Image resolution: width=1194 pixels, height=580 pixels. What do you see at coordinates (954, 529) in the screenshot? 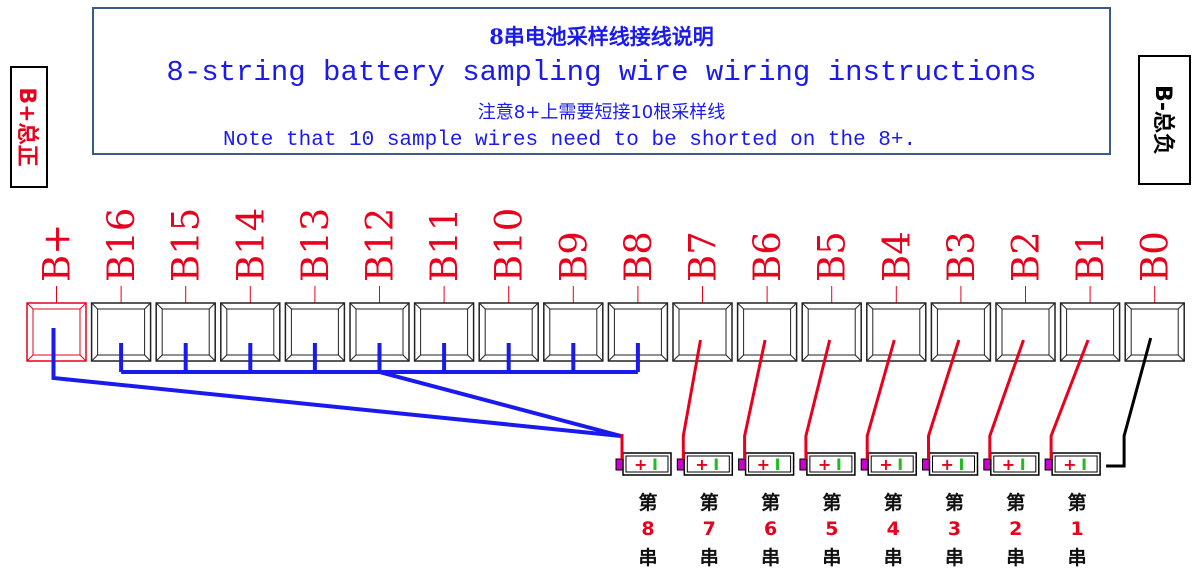
I see `cell-label-number: 3` at bounding box center [954, 529].